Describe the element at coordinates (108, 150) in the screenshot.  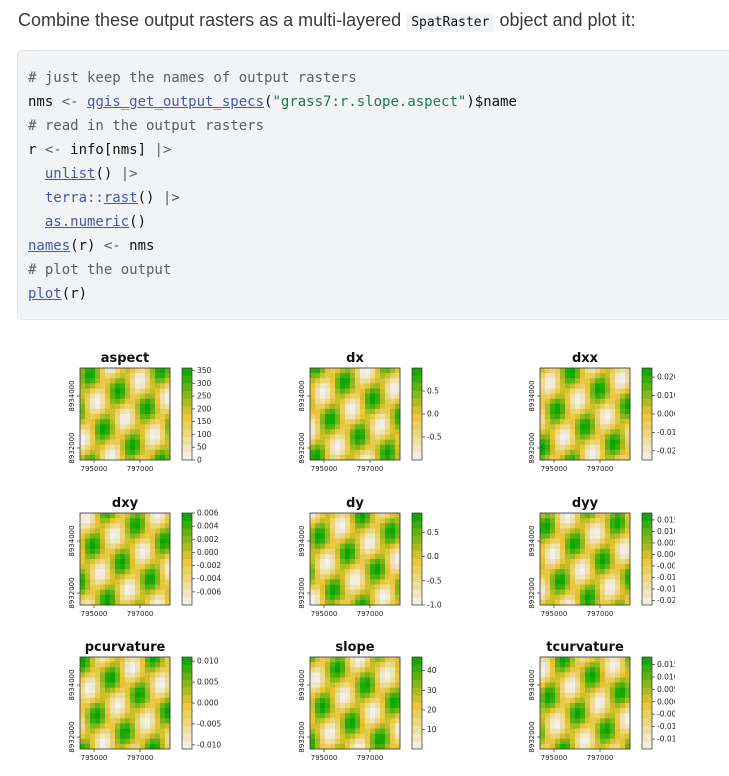
I see `code-text: info[nms]` at that location.